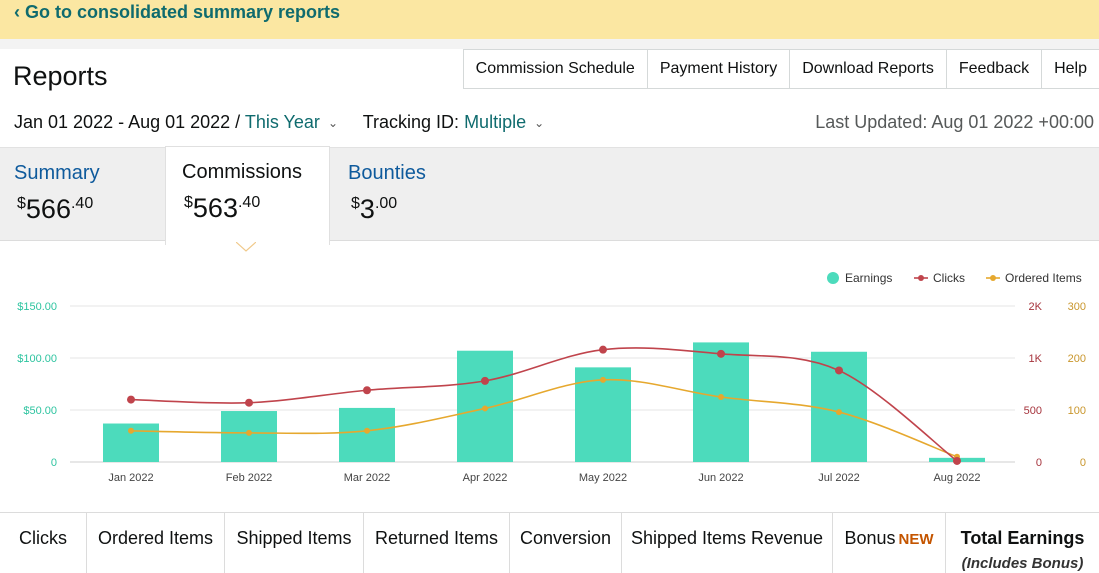 This screenshot has width=1099, height=573. I want to click on metric-tab-shipped-items: Shipped Items, so click(294, 543).